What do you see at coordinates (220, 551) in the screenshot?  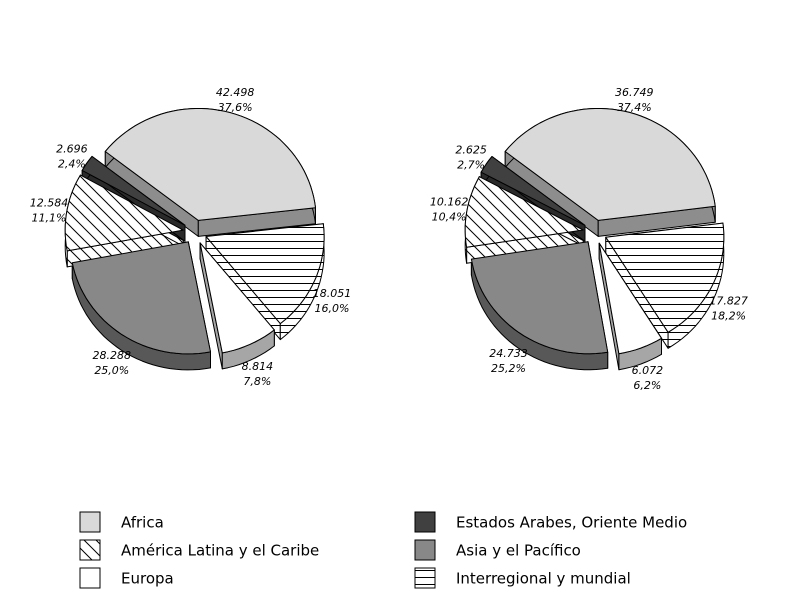 I see `legend-label: América Latina y el Caribe` at bounding box center [220, 551].